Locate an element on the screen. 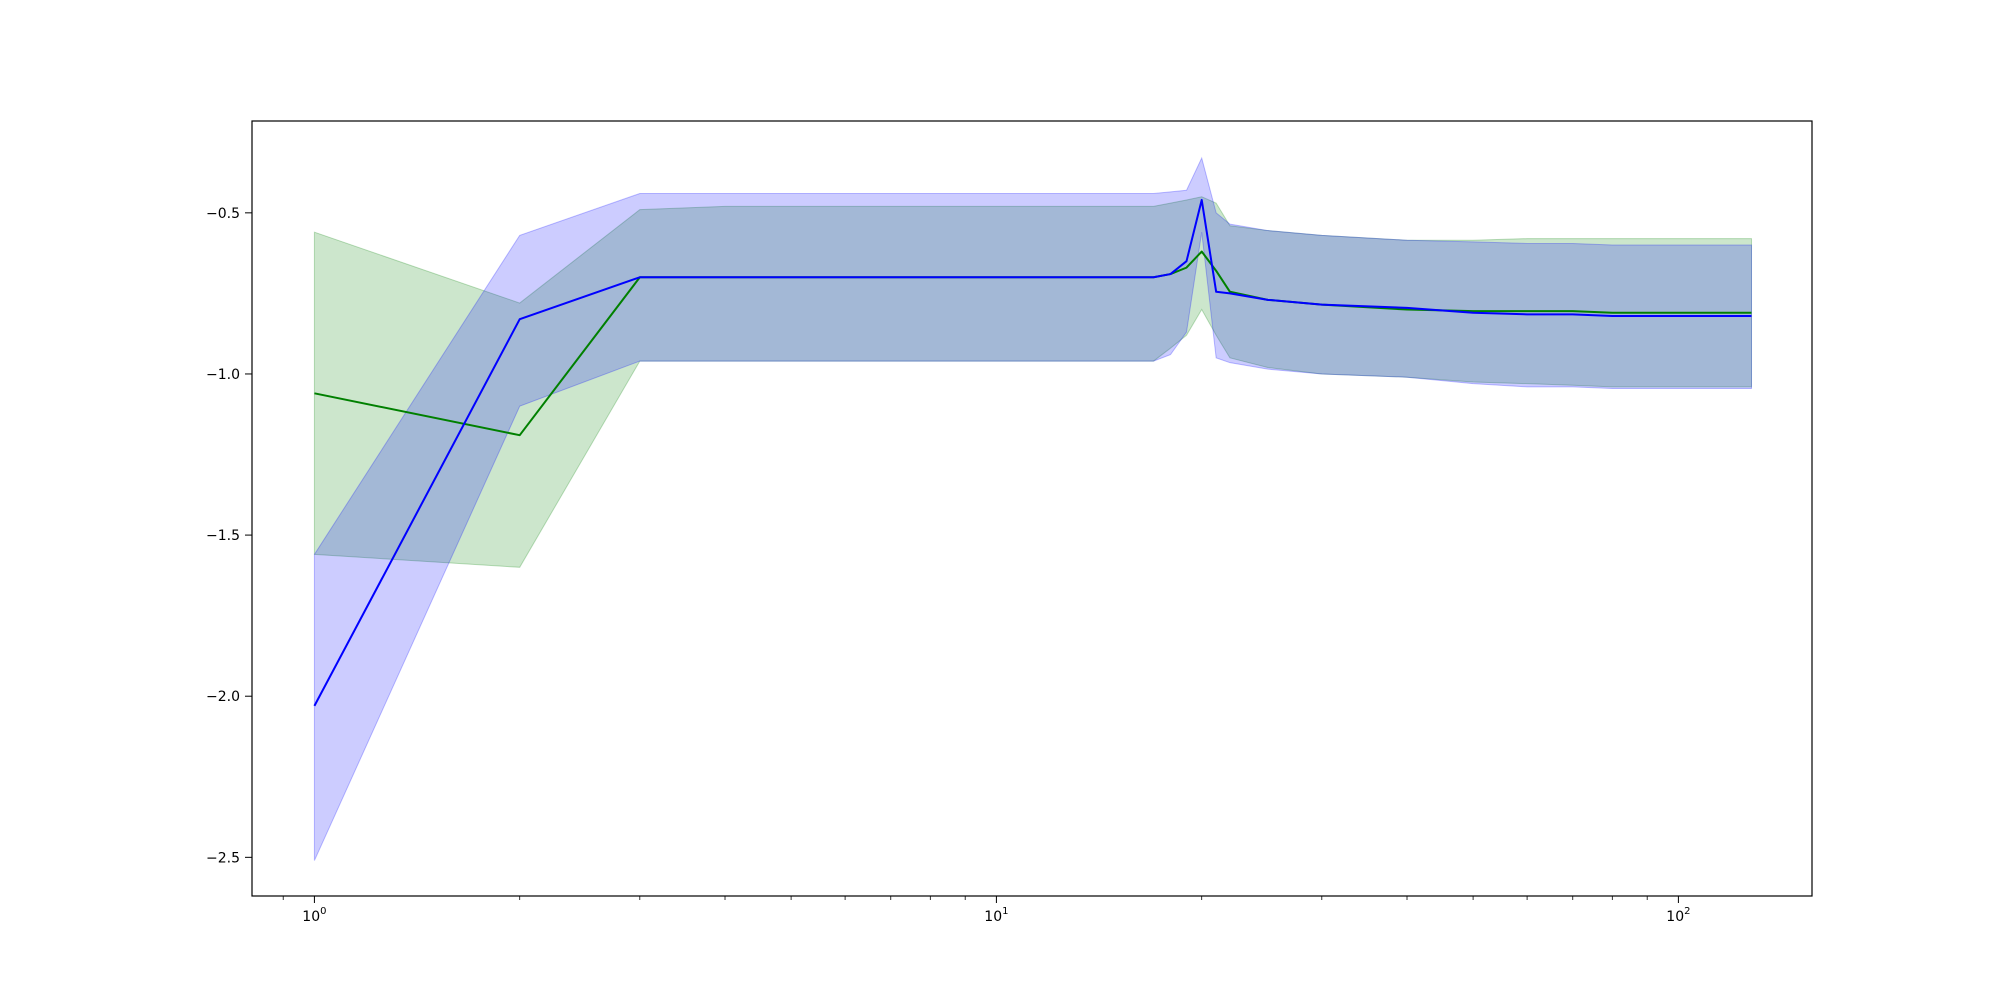 This screenshot has height=1000, width=2000. x-tick-label-0: 10⁰ is located at coordinates (314, 915).